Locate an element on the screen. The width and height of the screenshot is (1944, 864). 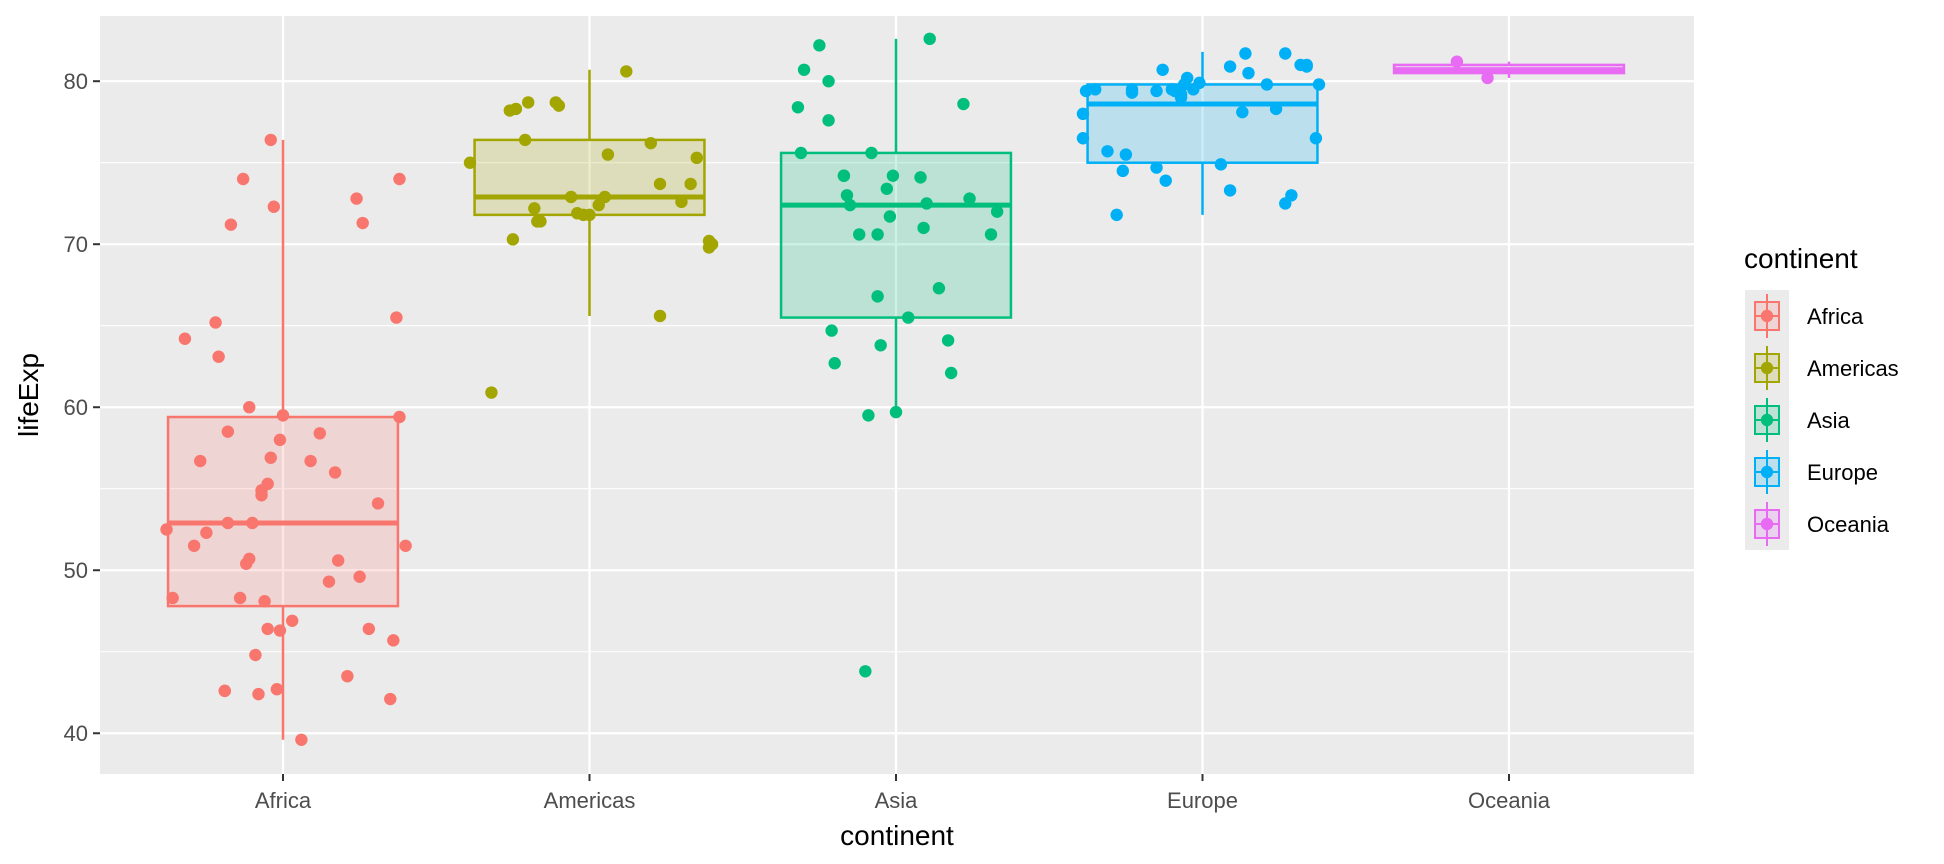
y-axis: 40 50 60 70 80 is located at coordinates (82, 407).